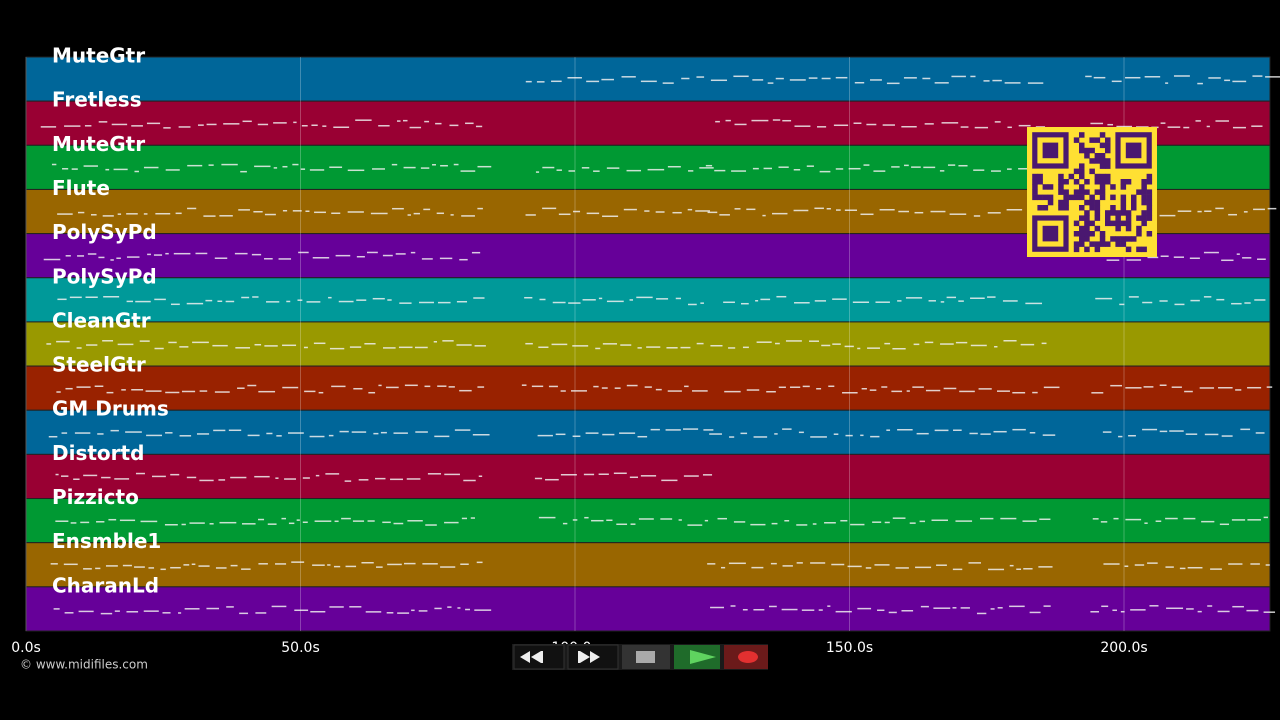 The image size is (1280, 720). Describe the element at coordinates (539, 657) in the screenshot. I see `rewind-button` at that location.